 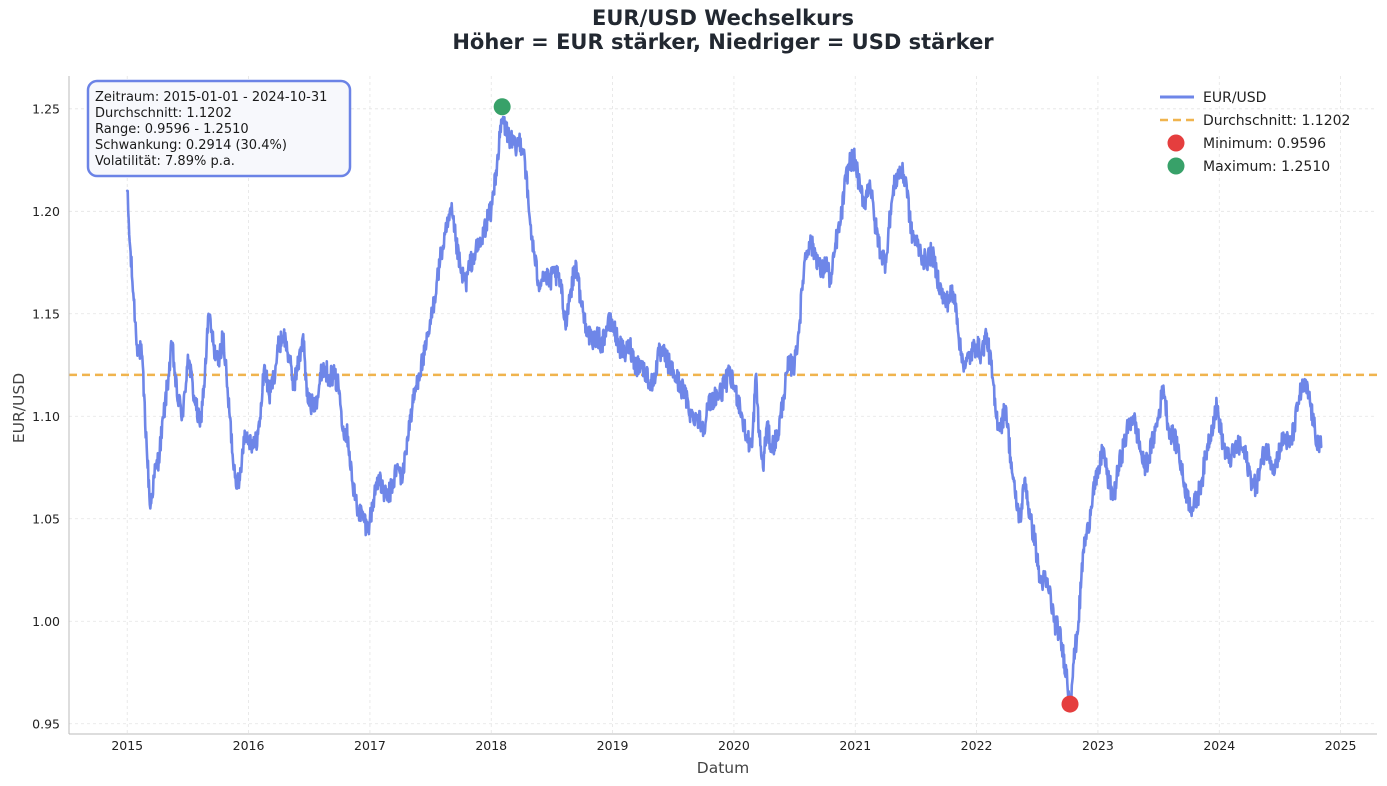 I want to click on y-tick-label: 1.10, so click(x=46, y=416).